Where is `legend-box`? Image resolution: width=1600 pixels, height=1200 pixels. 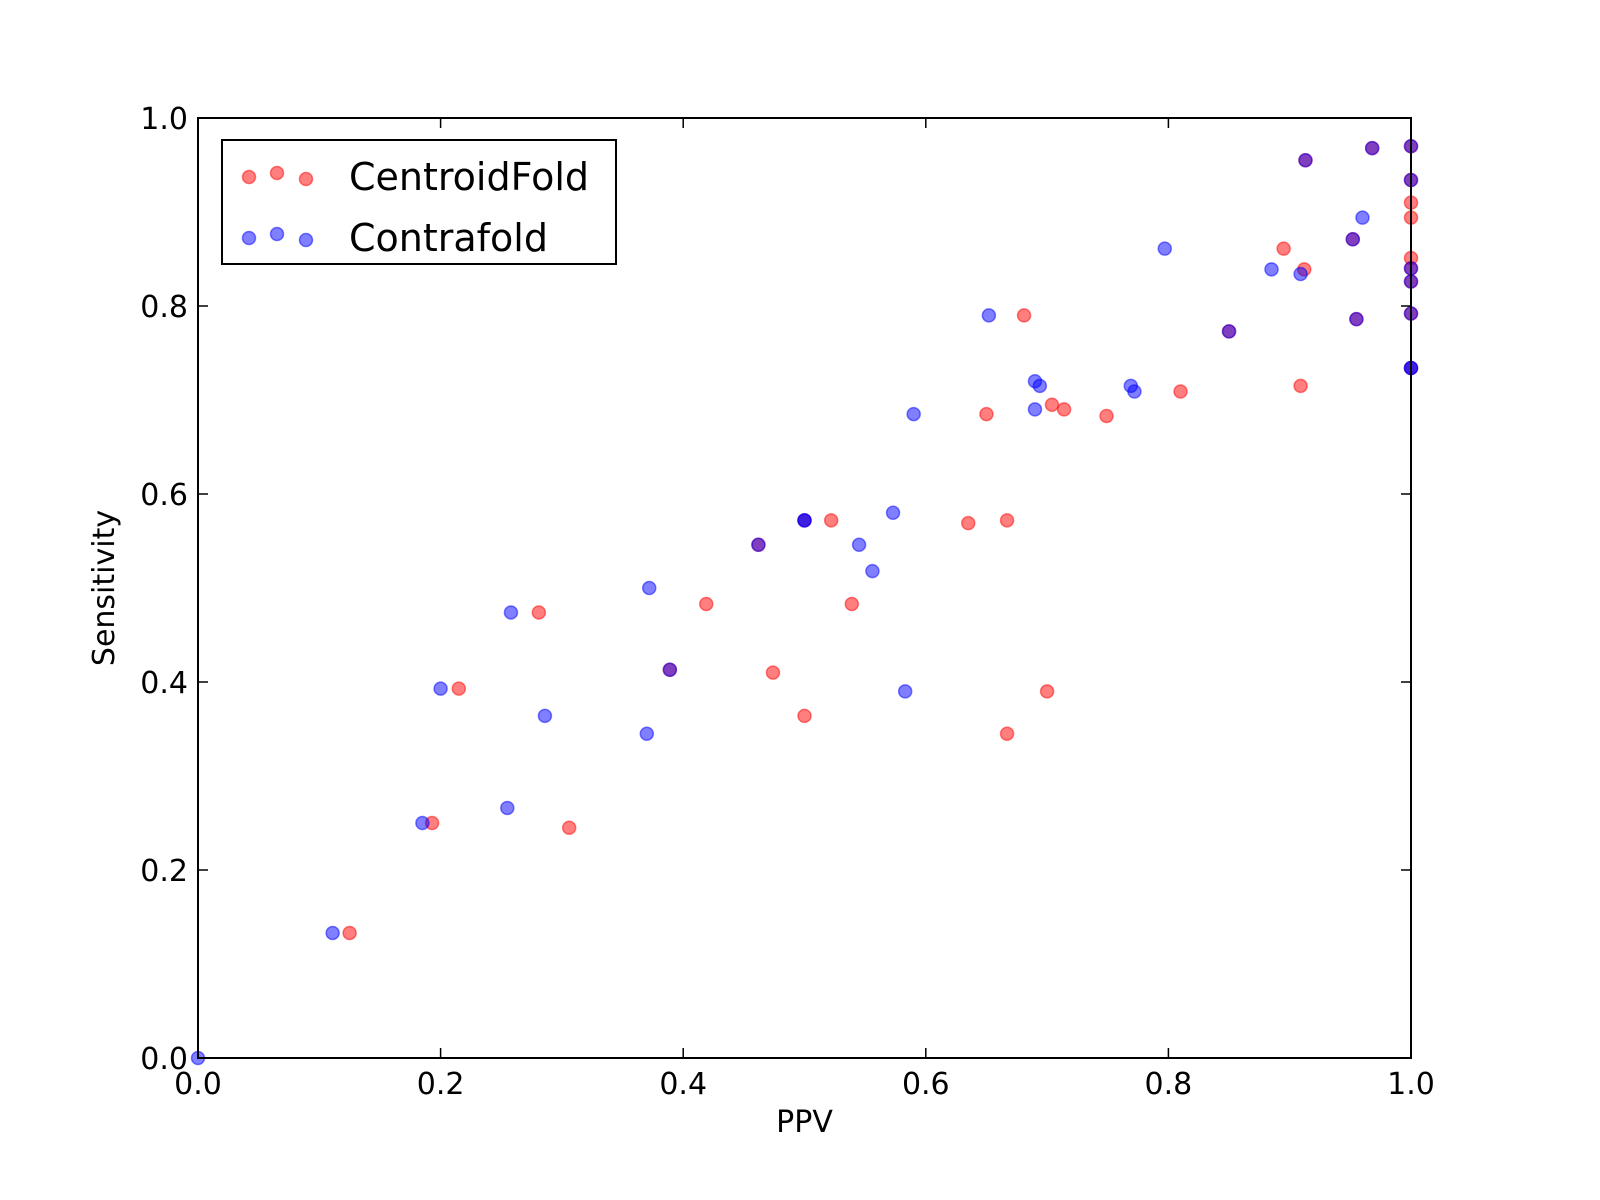 legend-box is located at coordinates (419, 202).